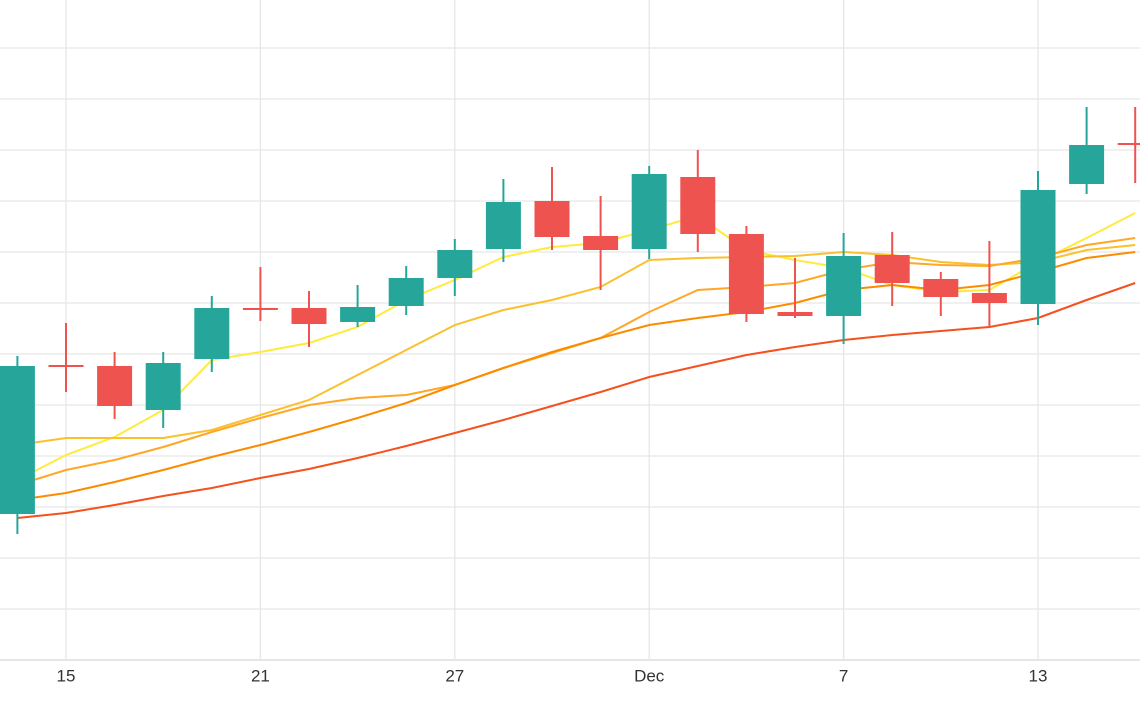 Image resolution: width=1140 pixels, height=710 pixels. What do you see at coordinates (649, 675) in the screenshot?
I see `x-tick-label: Dec` at bounding box center [649, 675].